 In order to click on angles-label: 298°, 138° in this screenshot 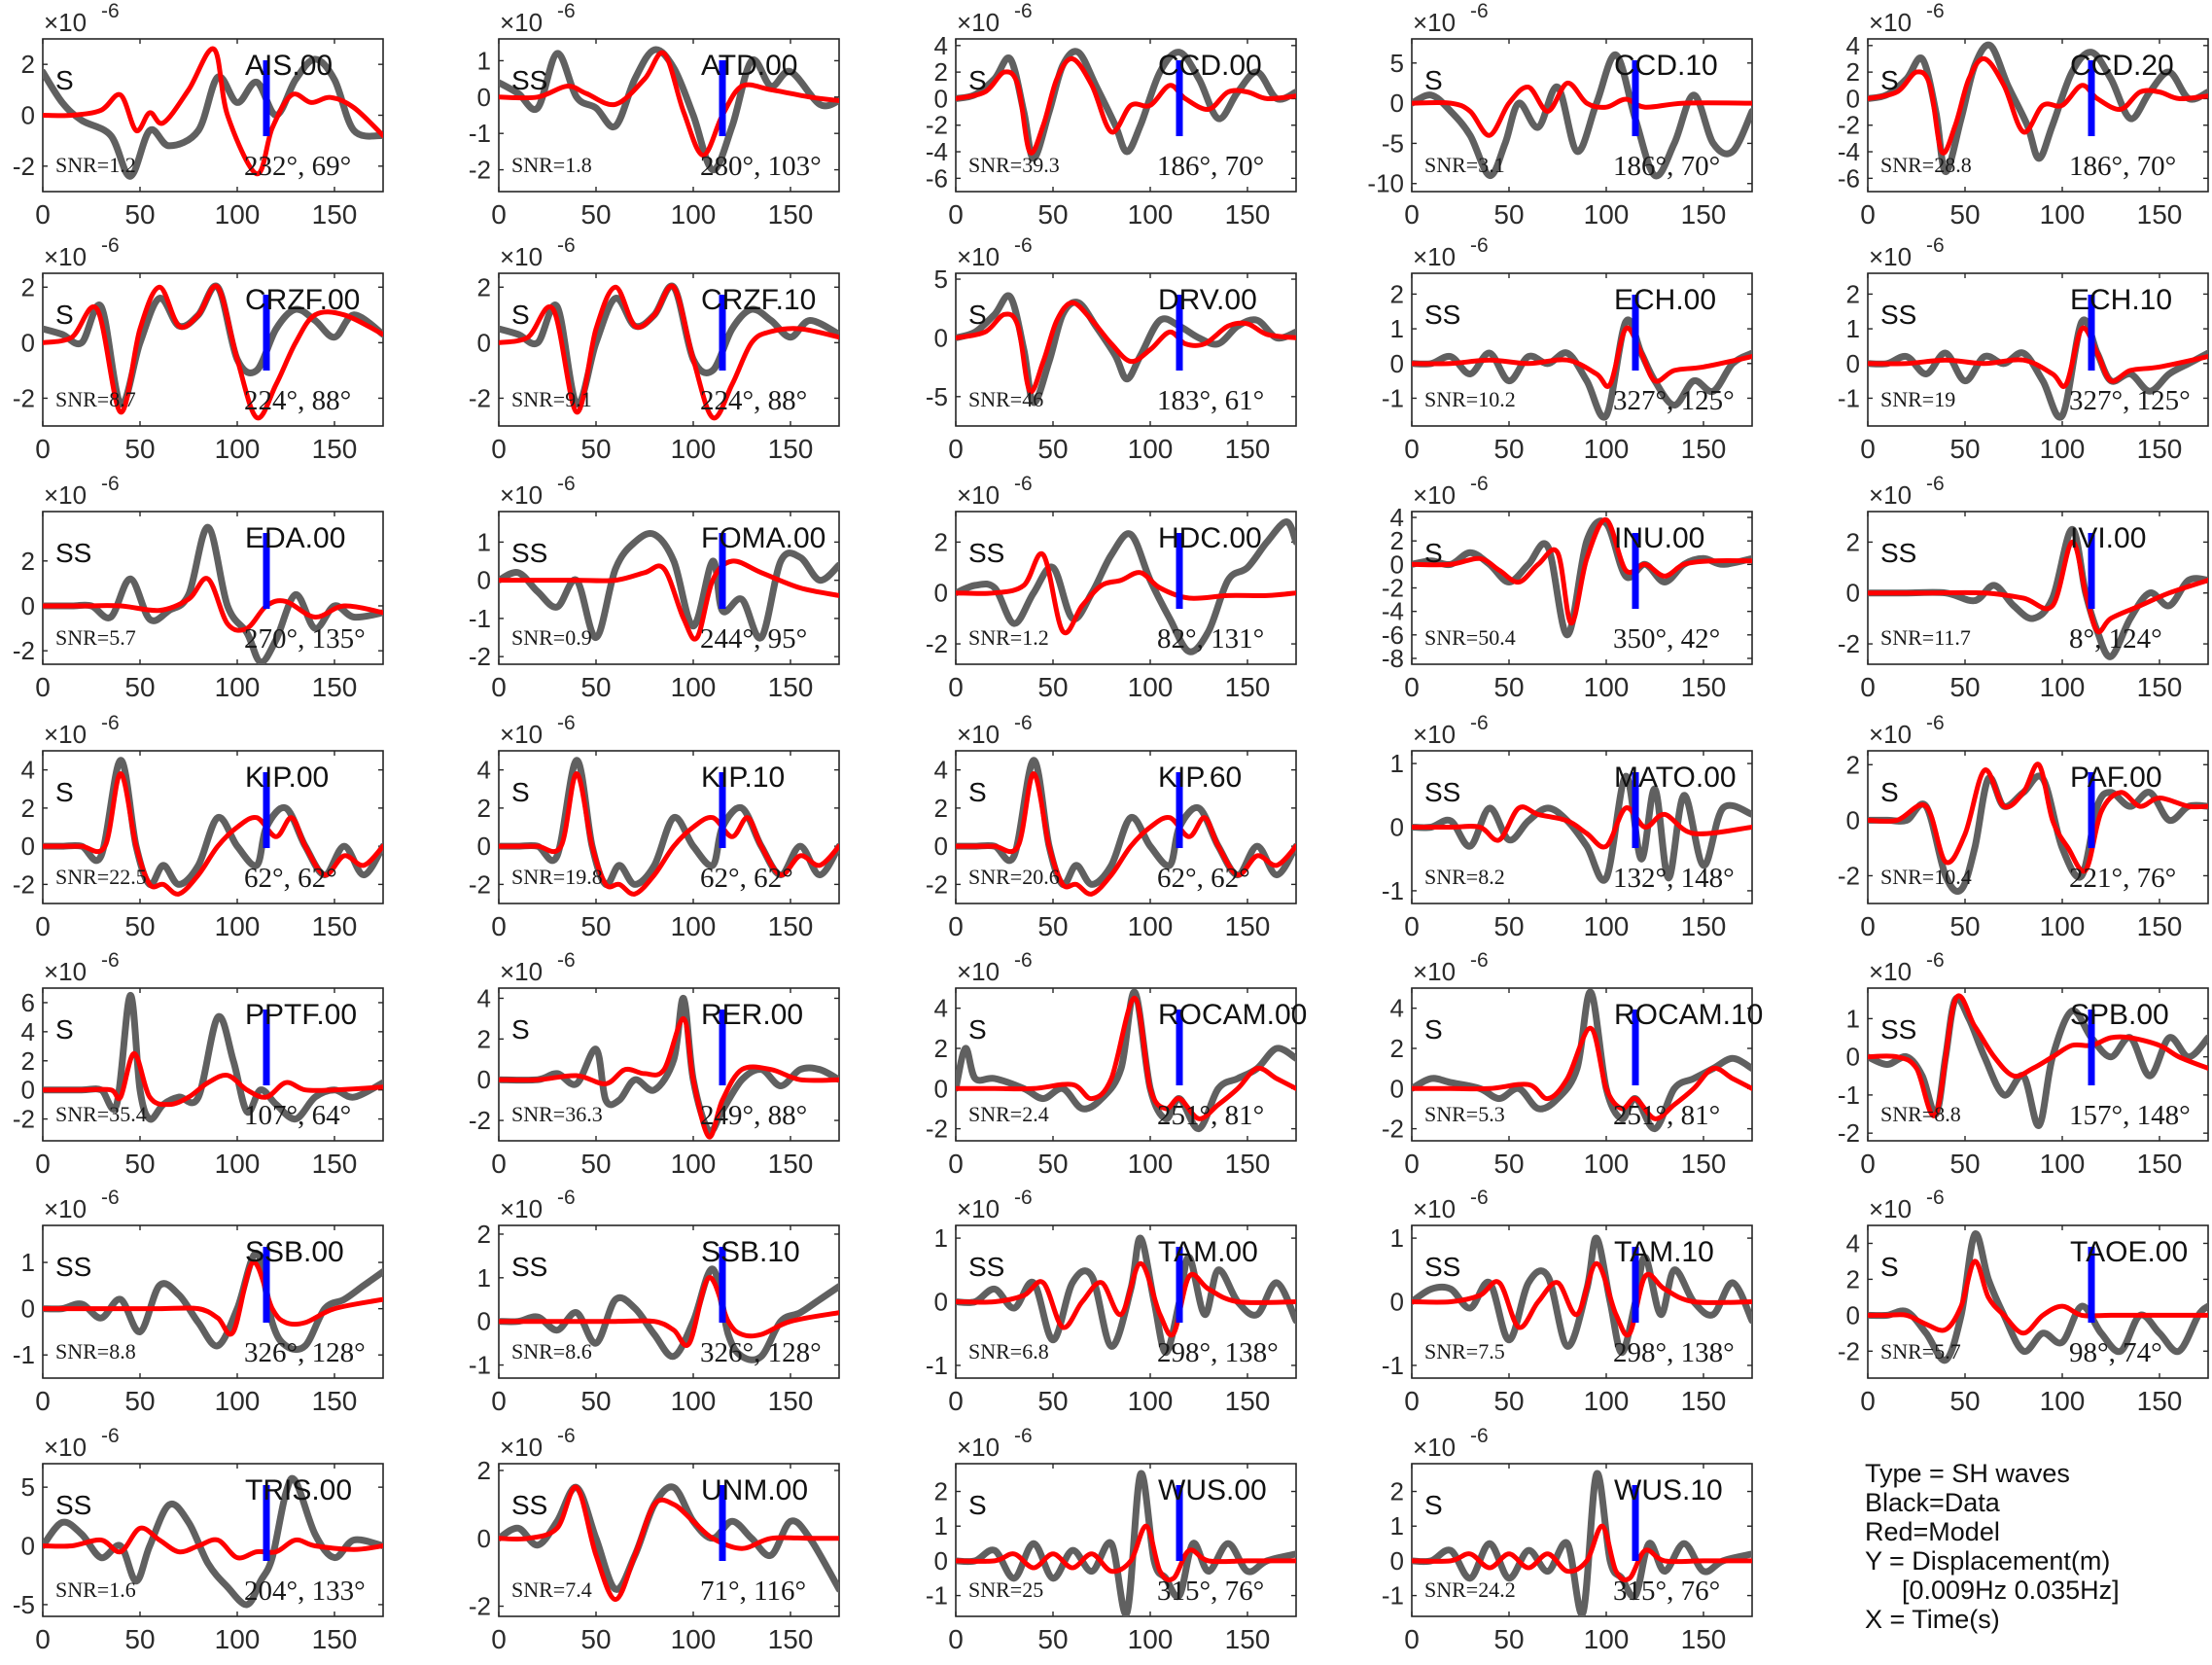, I will do `click(1218, 1352)`.